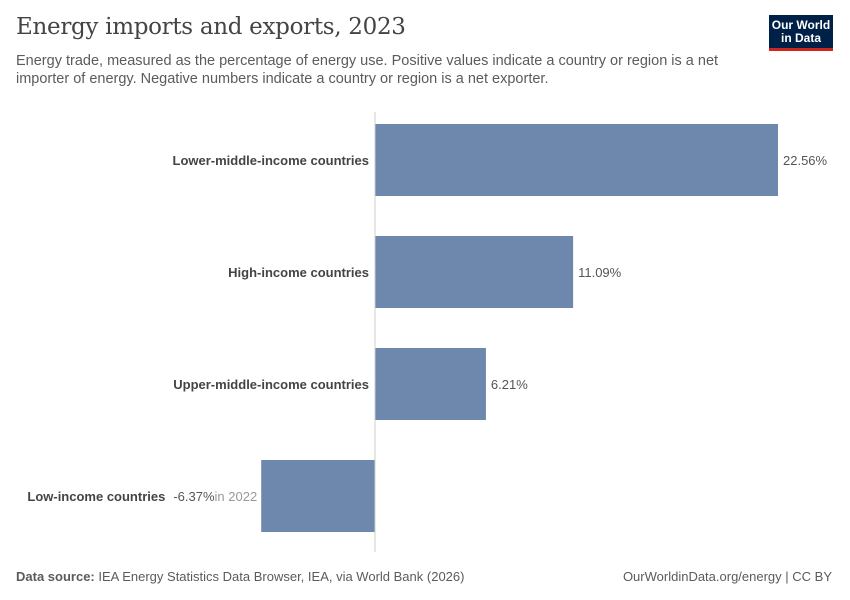 This screenshot has height=600, width=850. I want to click on category-label: High-income countries, so click(298, 272).